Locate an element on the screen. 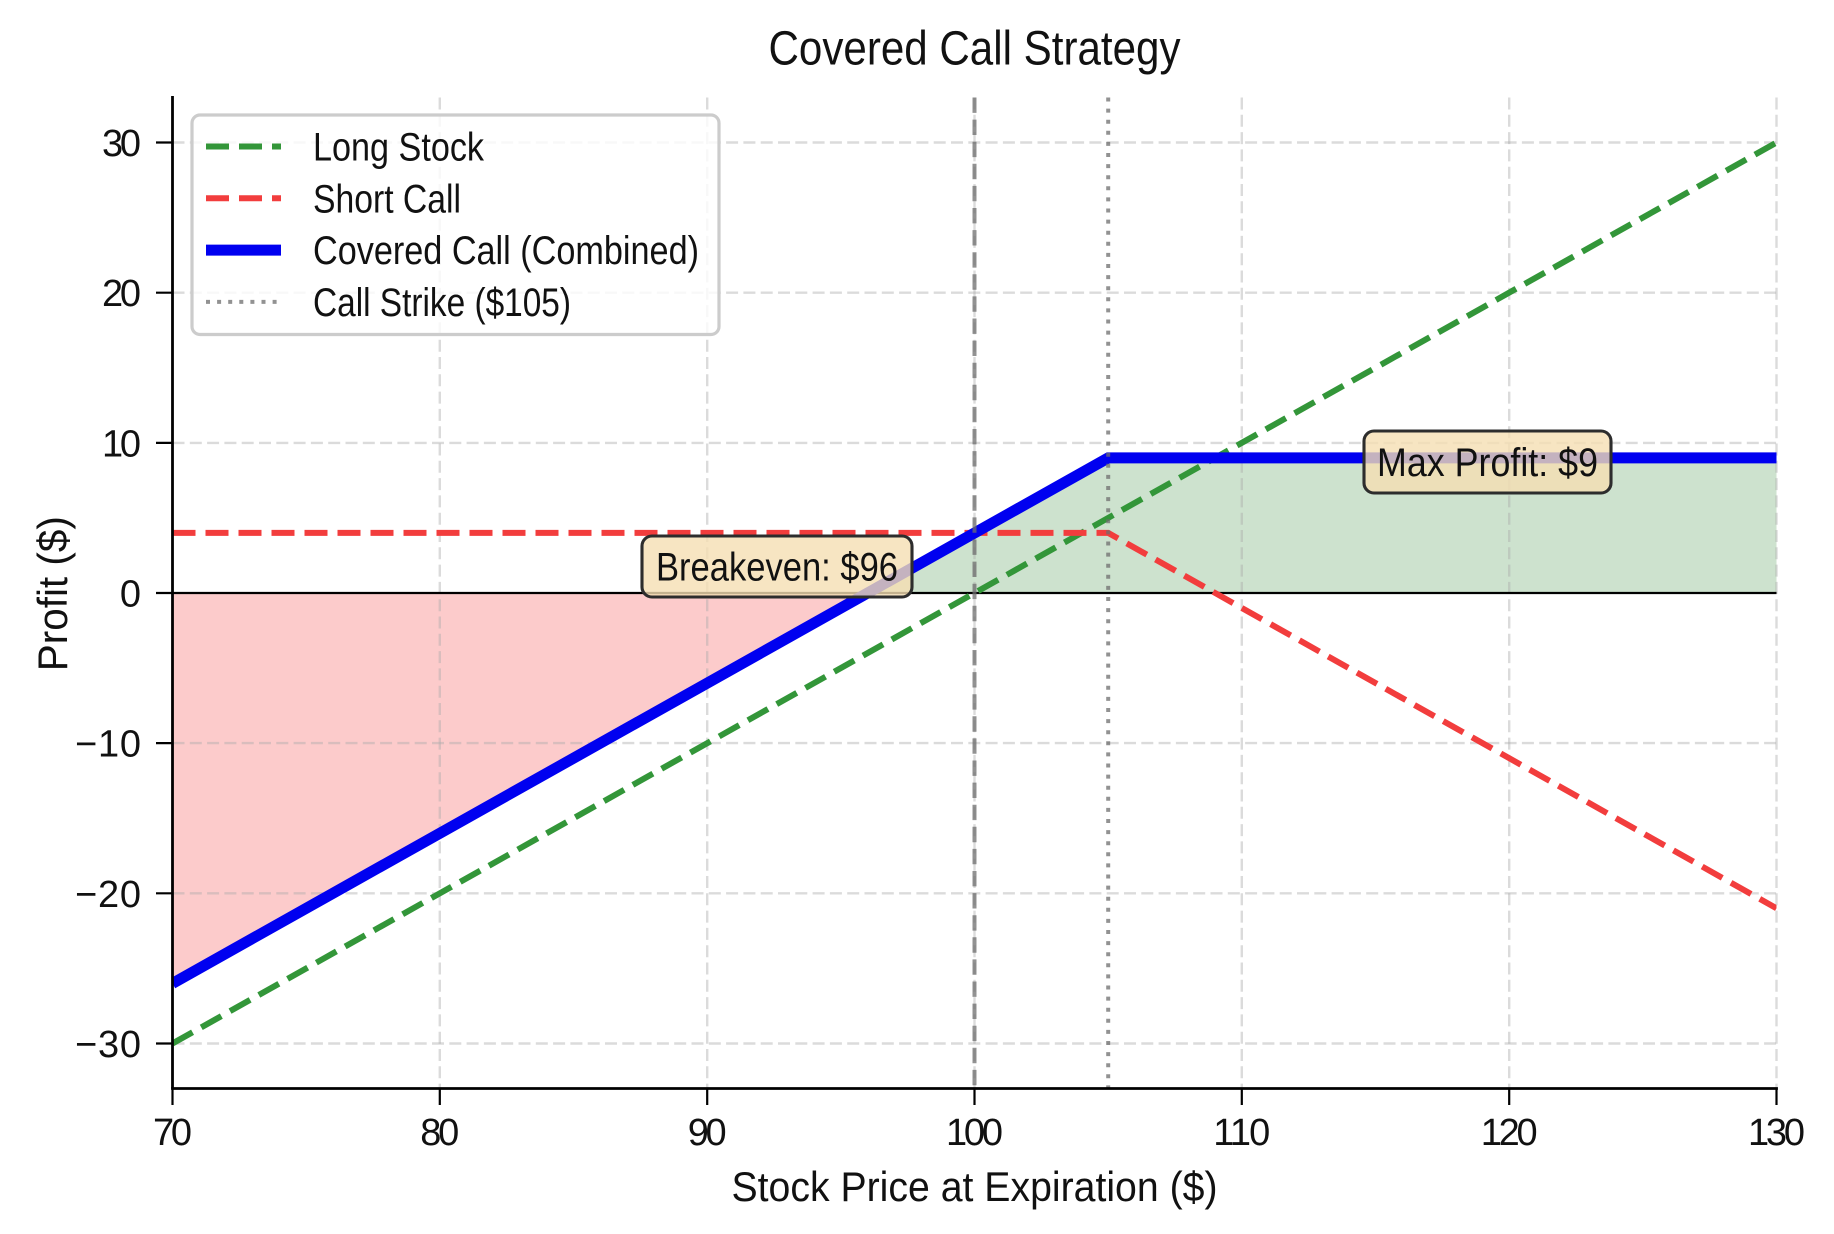 Image resolution: width=1834 pixels, height=1234 pixels. svg-text: 70 is located at coordinates (172, 1133).